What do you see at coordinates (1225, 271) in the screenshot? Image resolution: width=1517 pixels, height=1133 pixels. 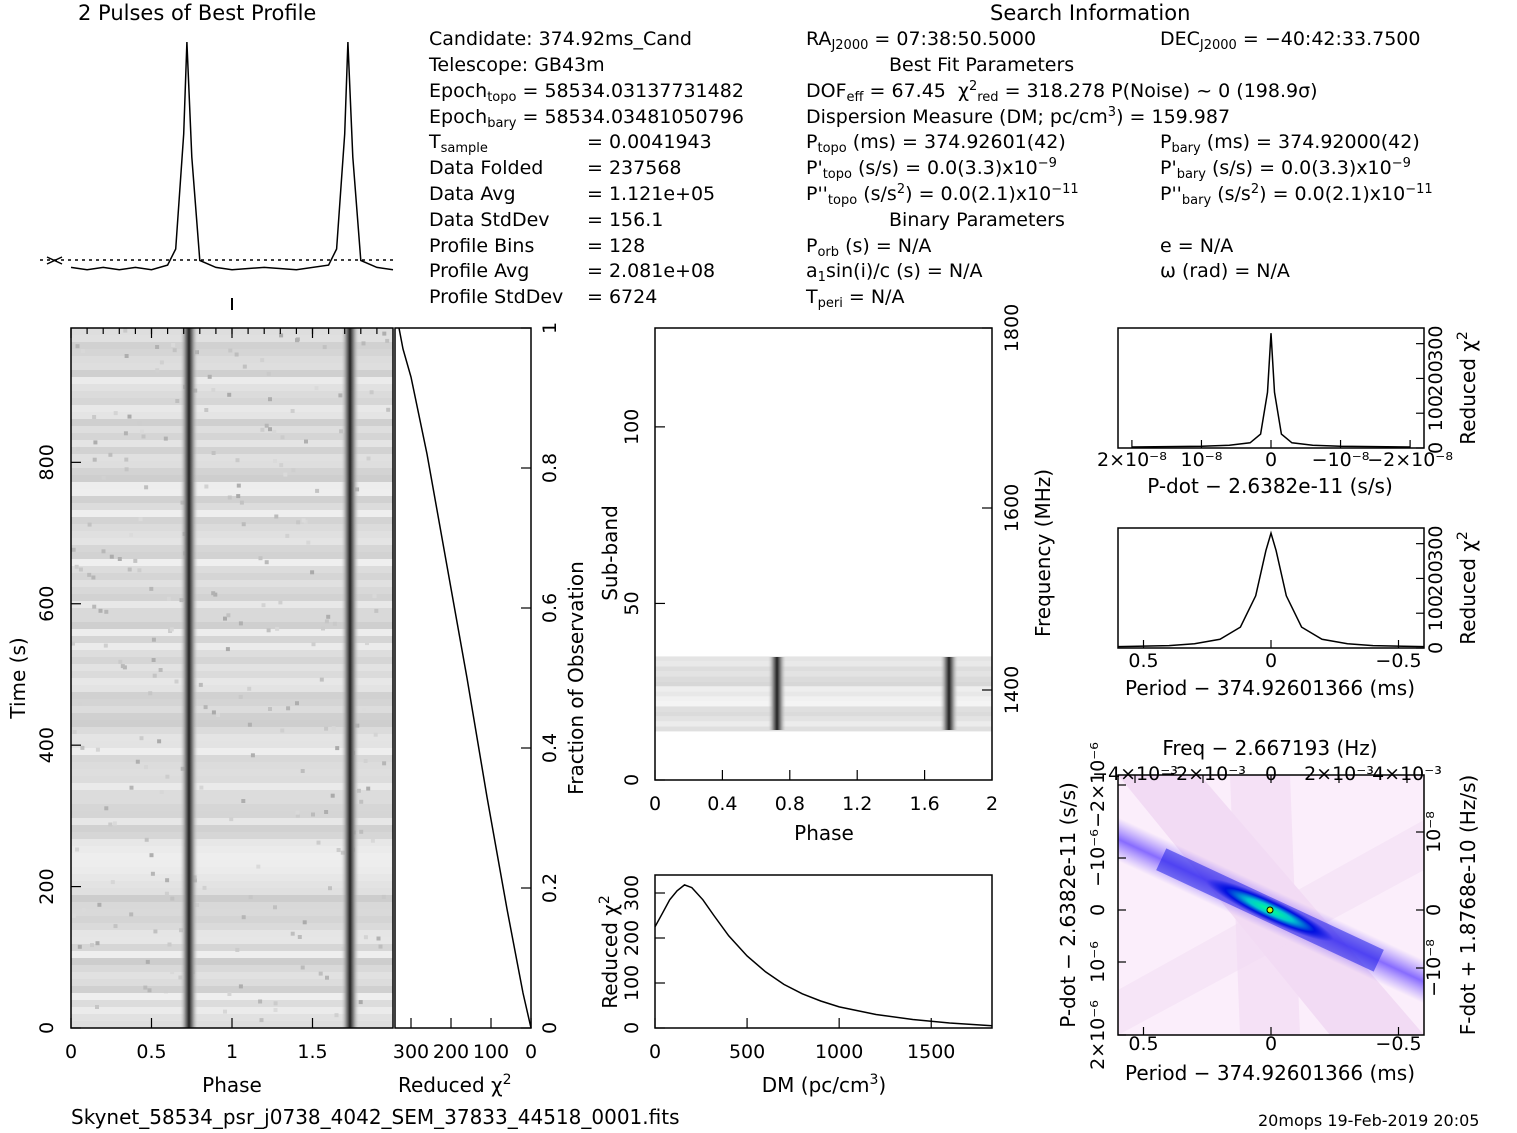 I see `omega-line: ω (rad) = N/A` at bounding box center [1225, 271].